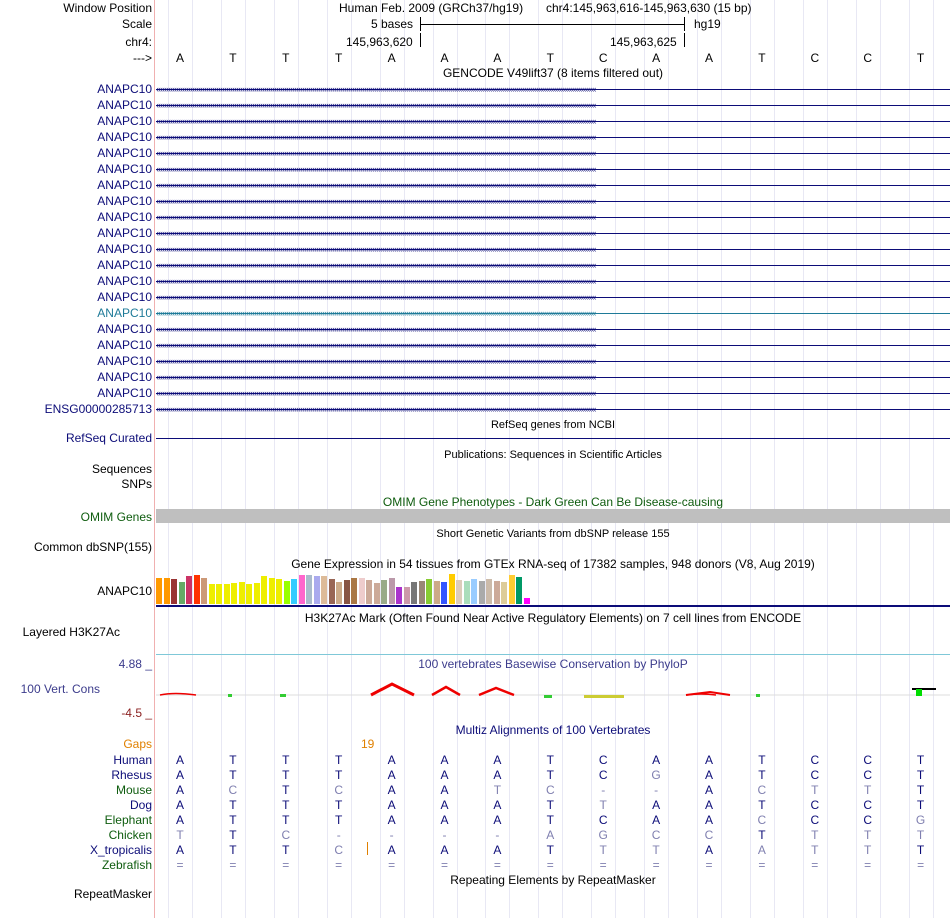 Image resolution: width=950 pixels, height=918 pixels. I want to click on gencode-item-label: ENSG00000285713, so click(98, 409).